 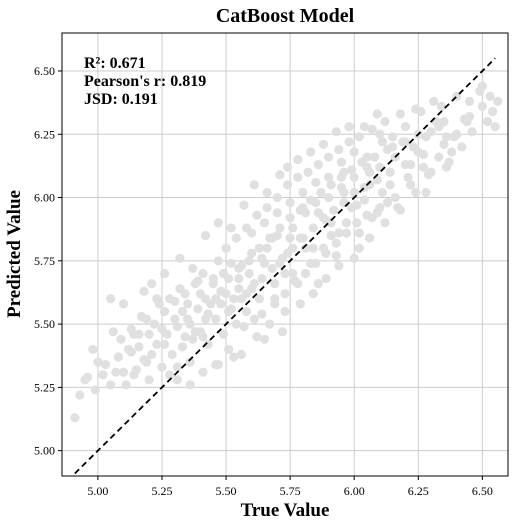 What do you see at coordinates (290, 491) in the screenshot?
I see `x-tick-label: 5.75` at bounding box center [290, 491].